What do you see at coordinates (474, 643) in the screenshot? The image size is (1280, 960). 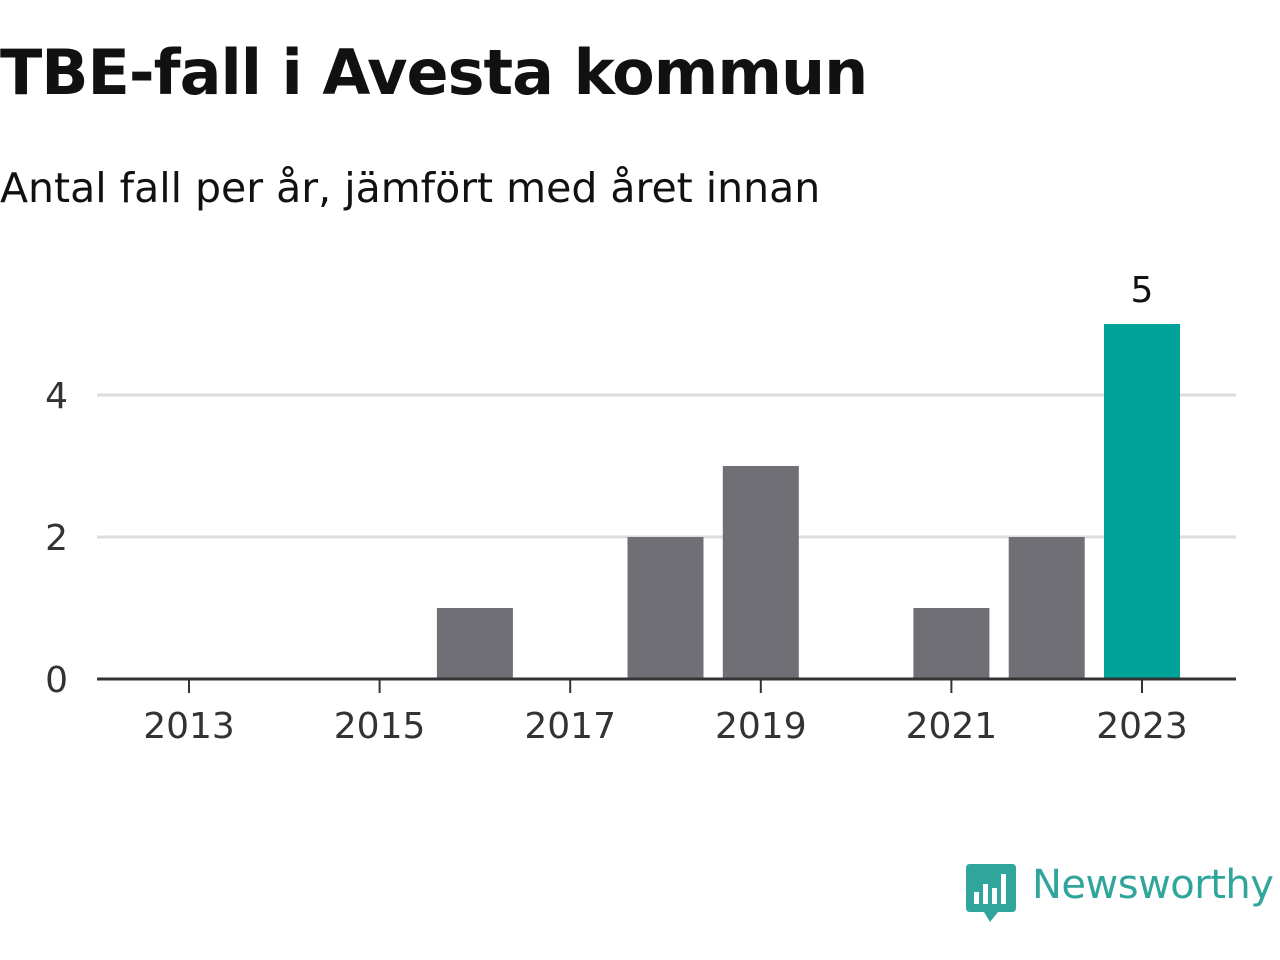 I see `bar-2016` at bounding box center [474, 643].